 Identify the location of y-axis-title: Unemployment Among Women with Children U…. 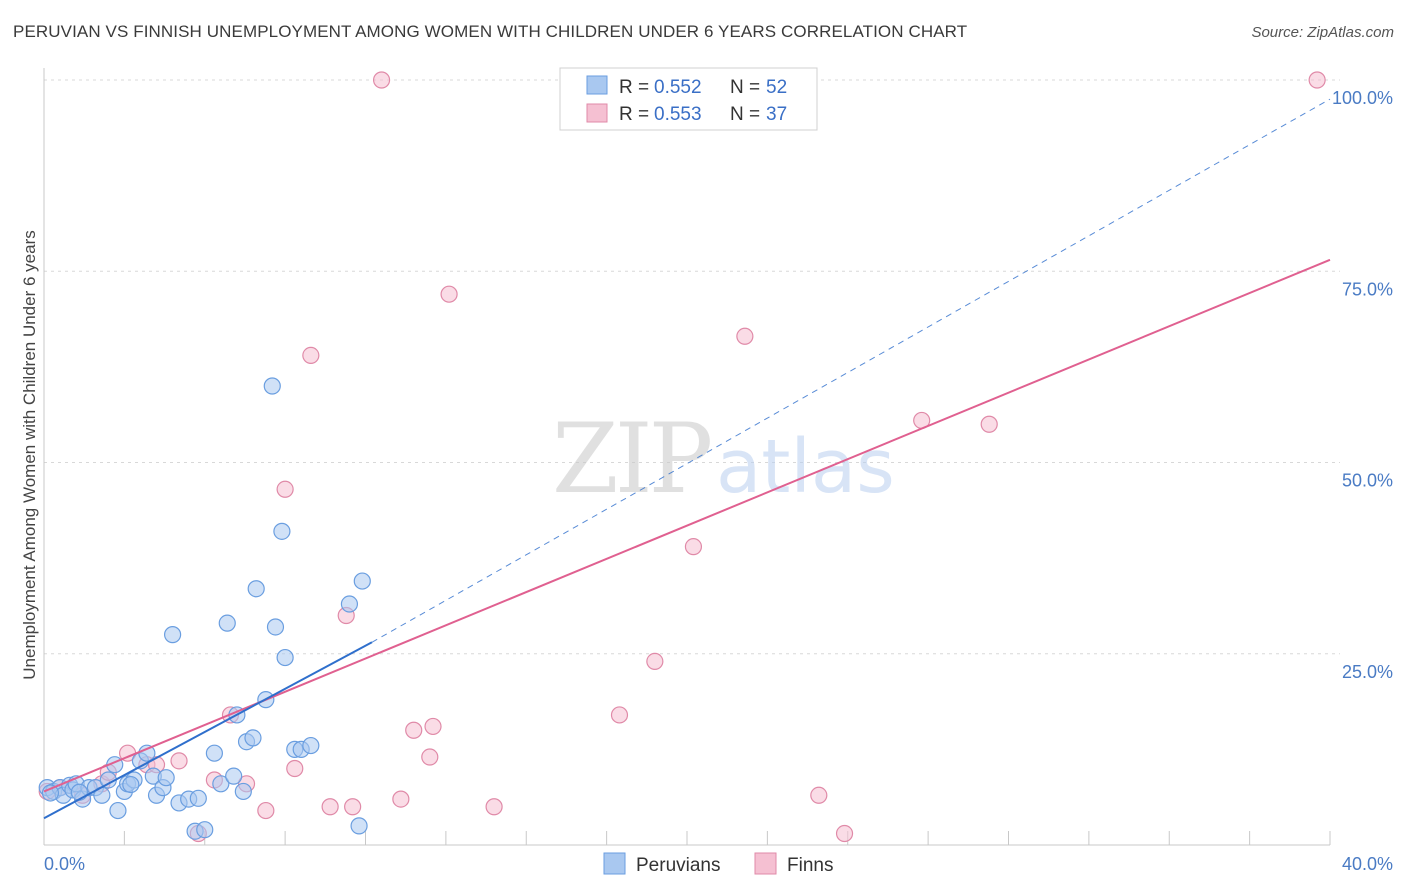
(29, 454).